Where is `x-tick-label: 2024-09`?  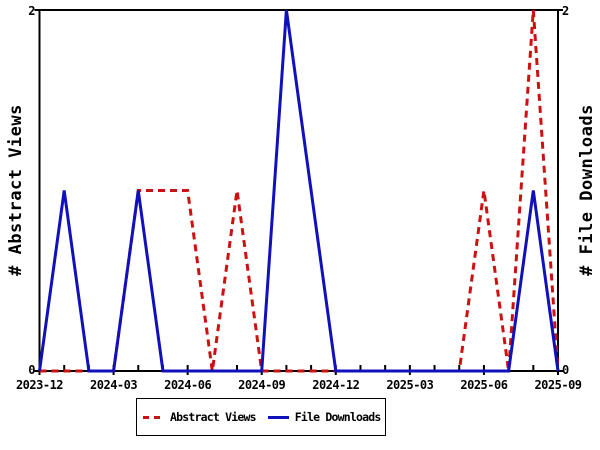 x-tick-label: 2024-09 is located at coordinates (261, 385).